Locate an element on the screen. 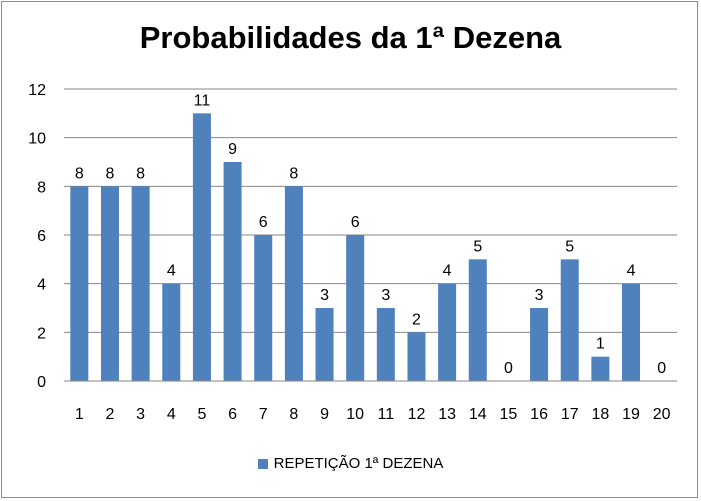 The width and height of the screenshot is (701, 501). x-tick-label: 20 is located at coordinates (662, 414).